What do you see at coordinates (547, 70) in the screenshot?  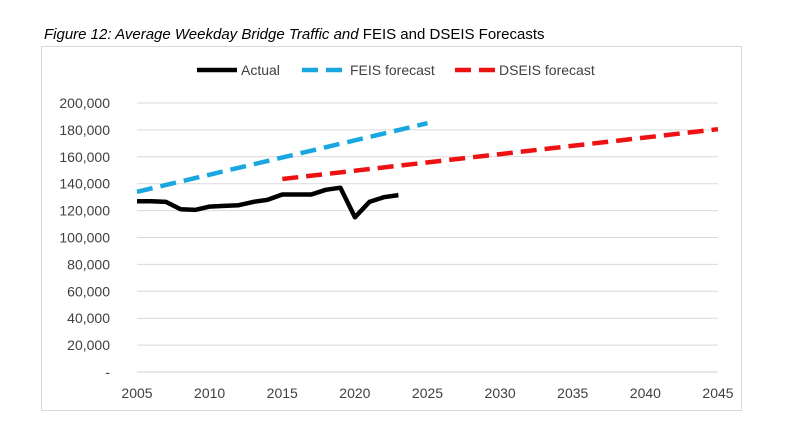 I see `legend-label: DSEIS forecast` at bounding box center [547, 70].